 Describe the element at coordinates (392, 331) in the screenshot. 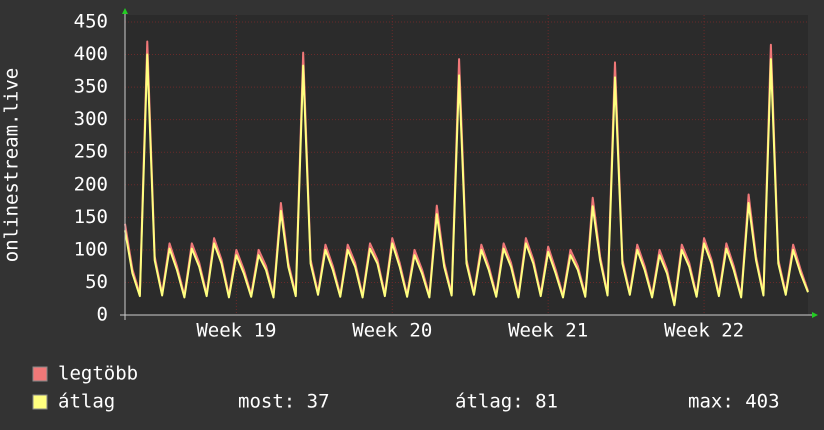

I see `x-tick-label: Week 20` at that location.